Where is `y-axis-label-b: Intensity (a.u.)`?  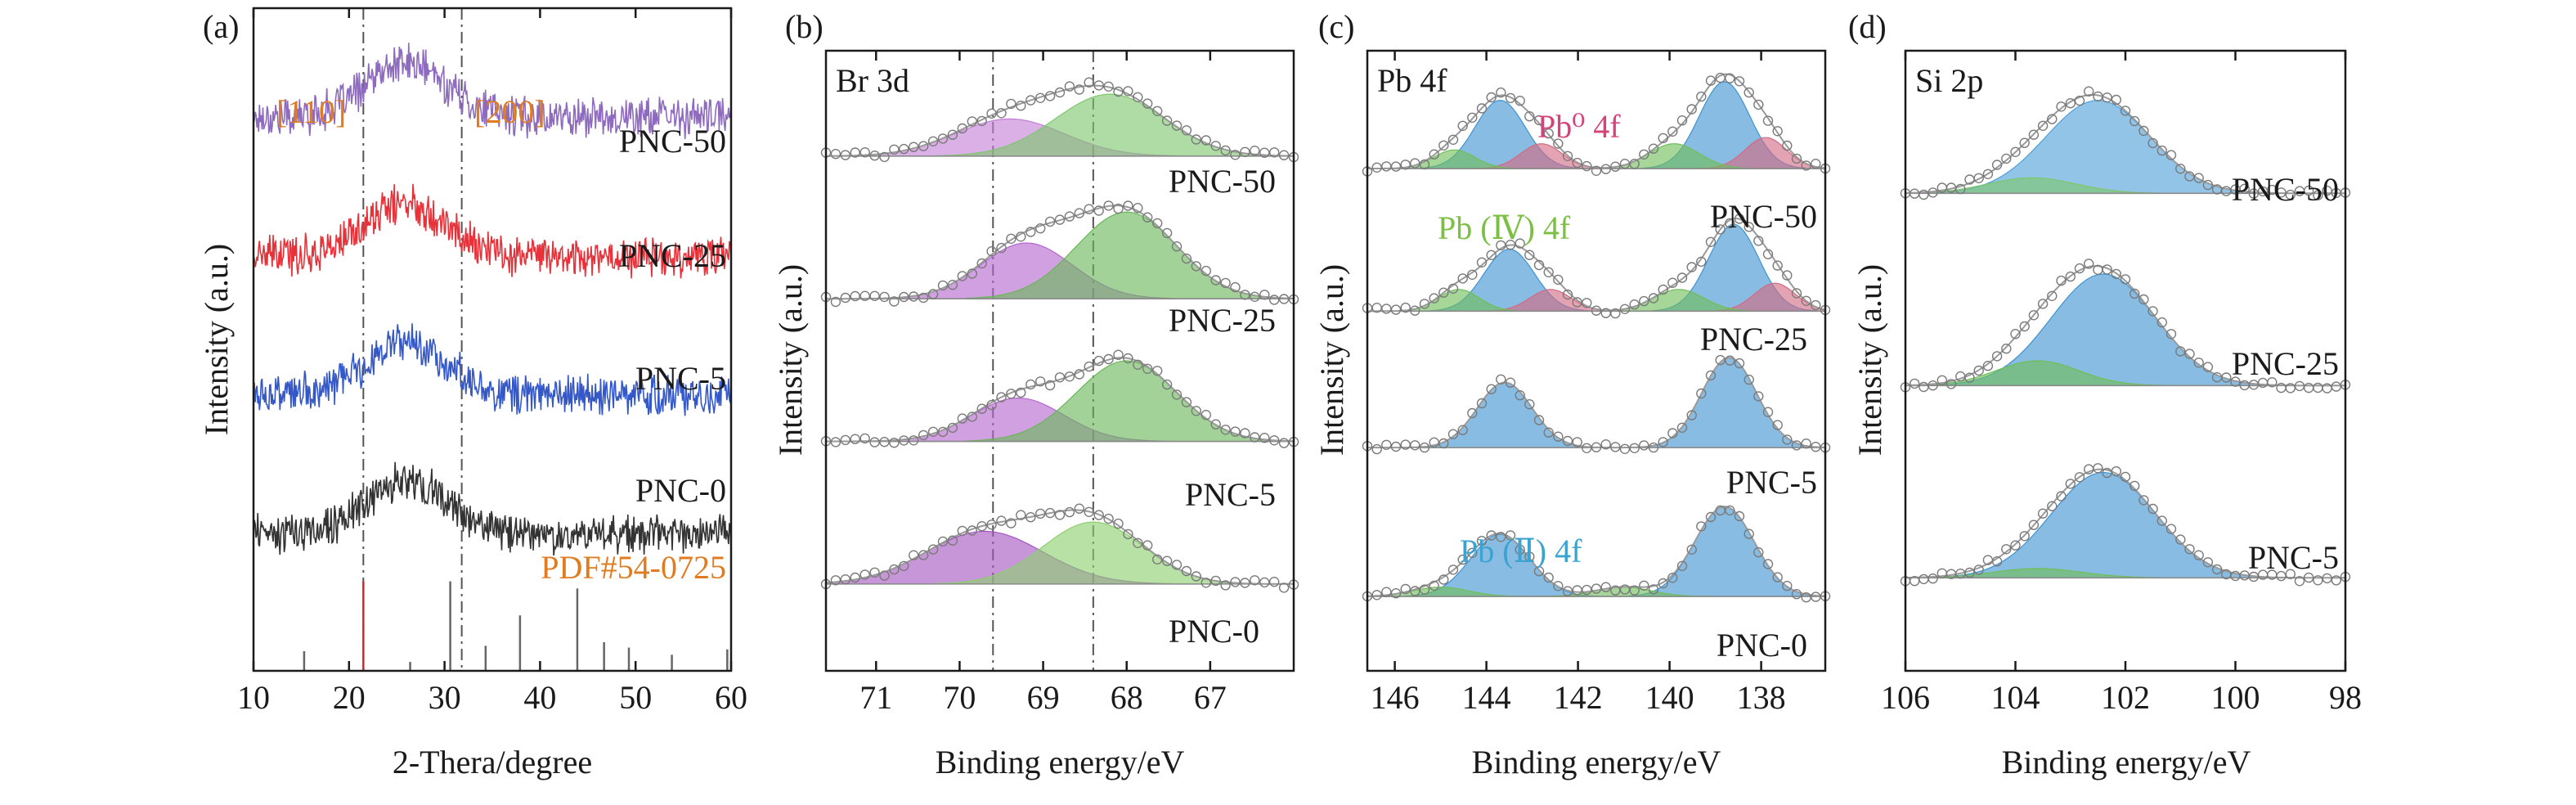 y-axis-label-b: Intensity (a.u.) is located at coordinates (790, 360).